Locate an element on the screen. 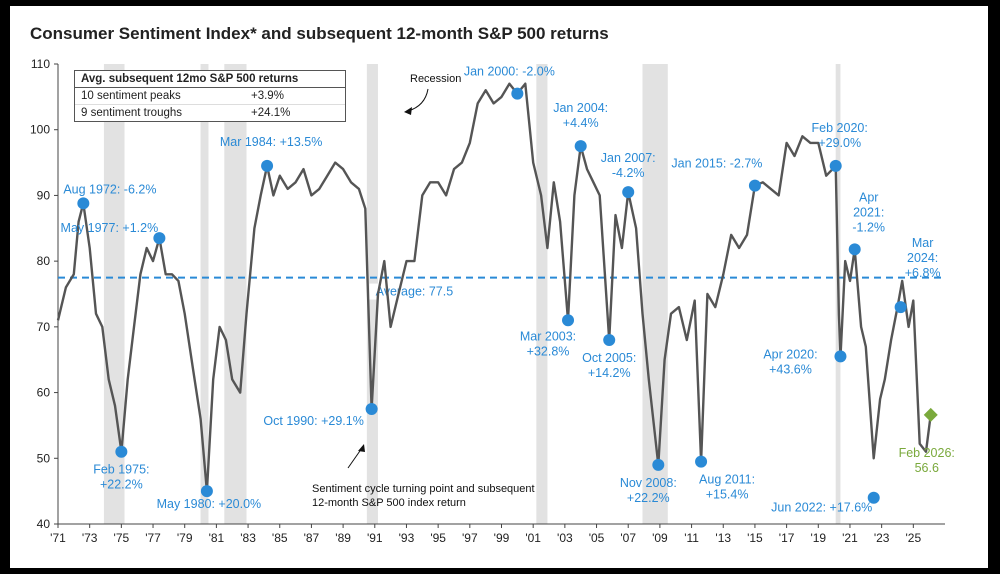 The image size is (1000, 574). x-tick-label: '93 is located at coordinates (407, 538).